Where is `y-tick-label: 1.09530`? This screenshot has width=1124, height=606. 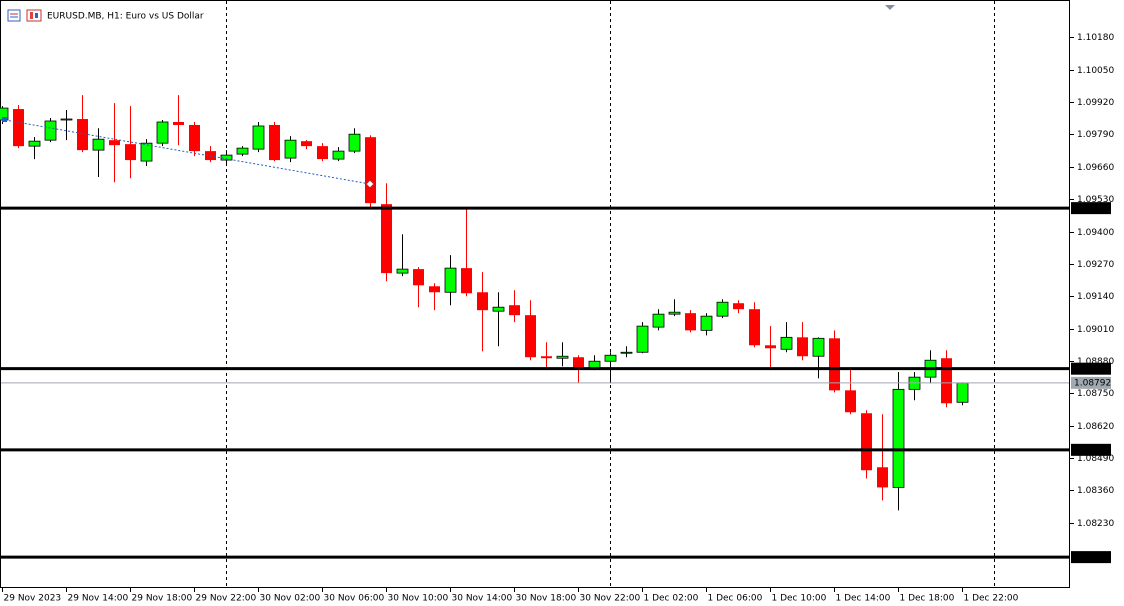
y-tick-label: 1.09530 is located at coordinates (1095, 200).